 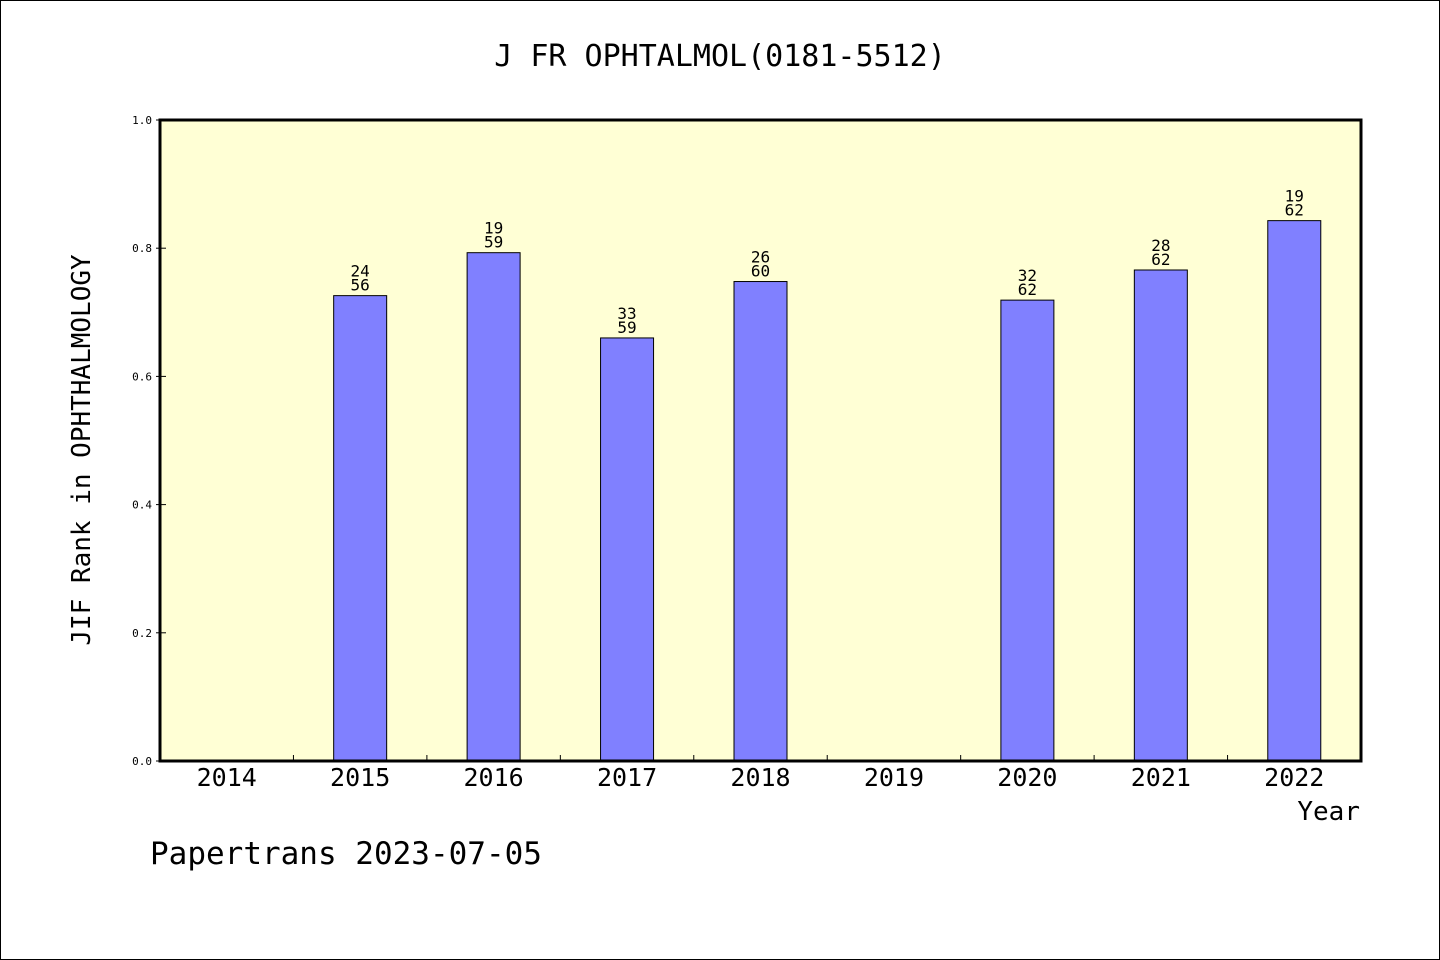 What do you see at coordinates (1027, 289) in the screenshot?
I see `data-label-total-2020: 62` at bounding box center [1027, 289].